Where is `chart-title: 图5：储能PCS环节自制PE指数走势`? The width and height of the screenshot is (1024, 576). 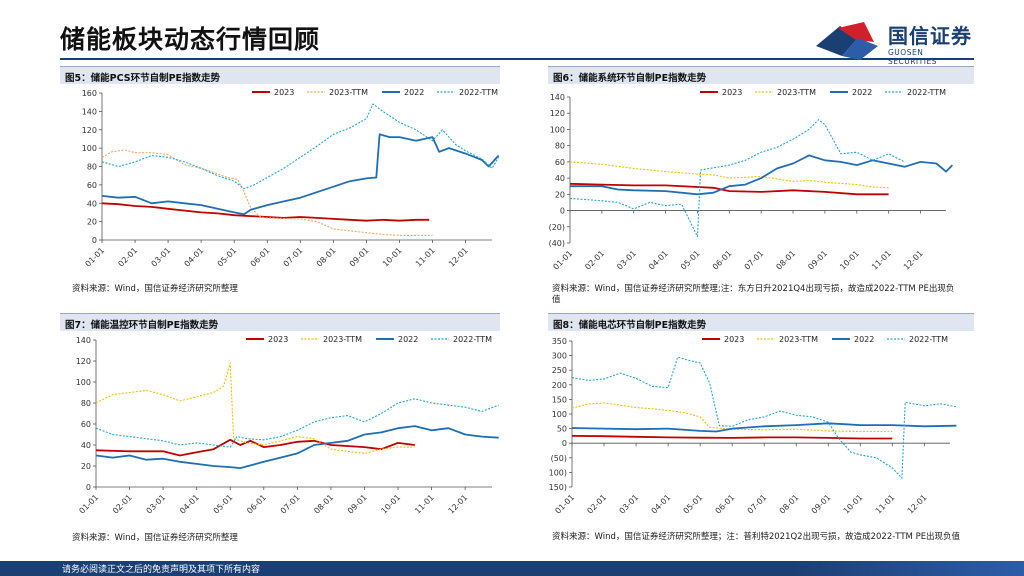 chart-title: 图5：储能PCS环节自制PE指数走势 is located at coordinates (280, 75).